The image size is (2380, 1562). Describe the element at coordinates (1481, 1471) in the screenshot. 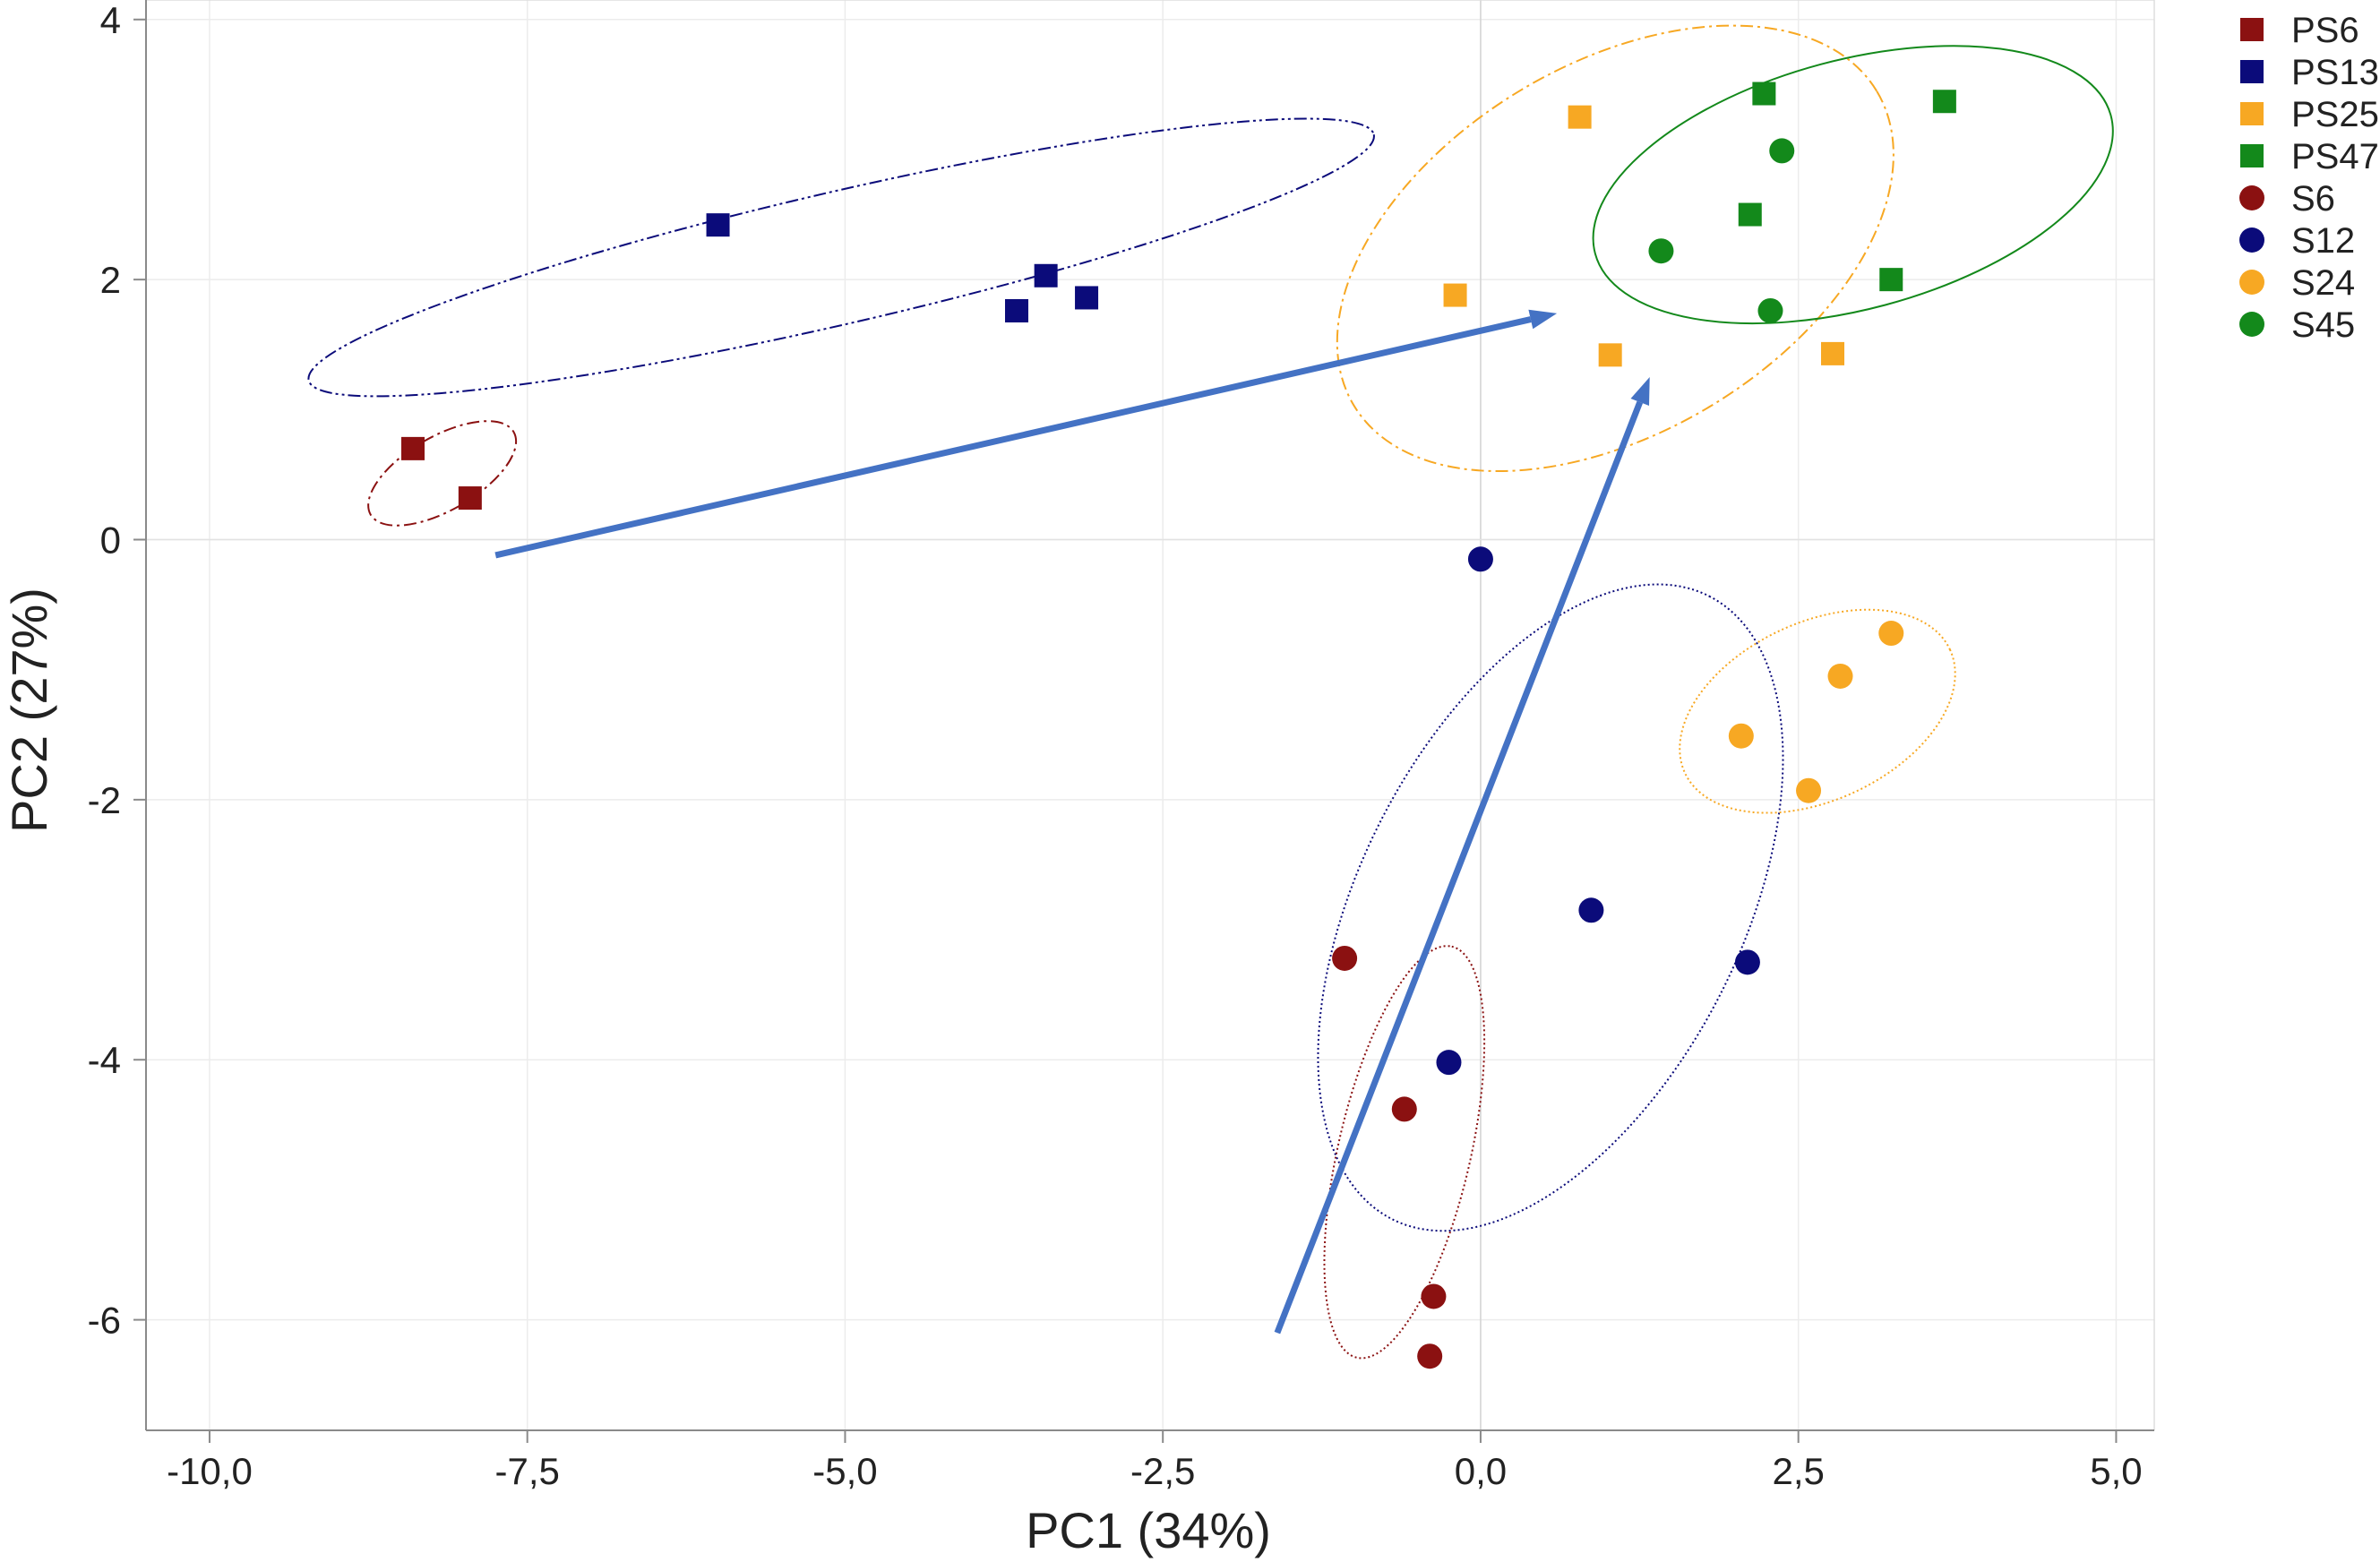

I see `x-tick-label-4: 0,0` at that location.